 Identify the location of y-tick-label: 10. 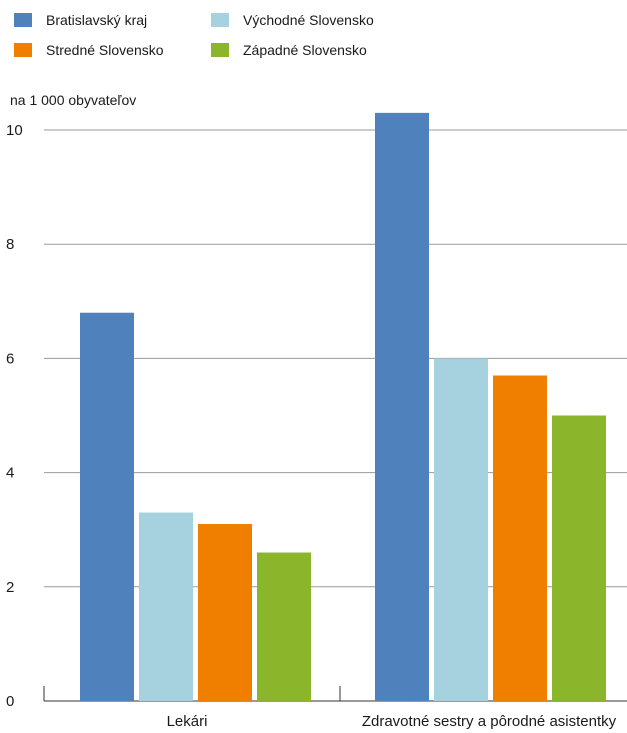
(14, 130).